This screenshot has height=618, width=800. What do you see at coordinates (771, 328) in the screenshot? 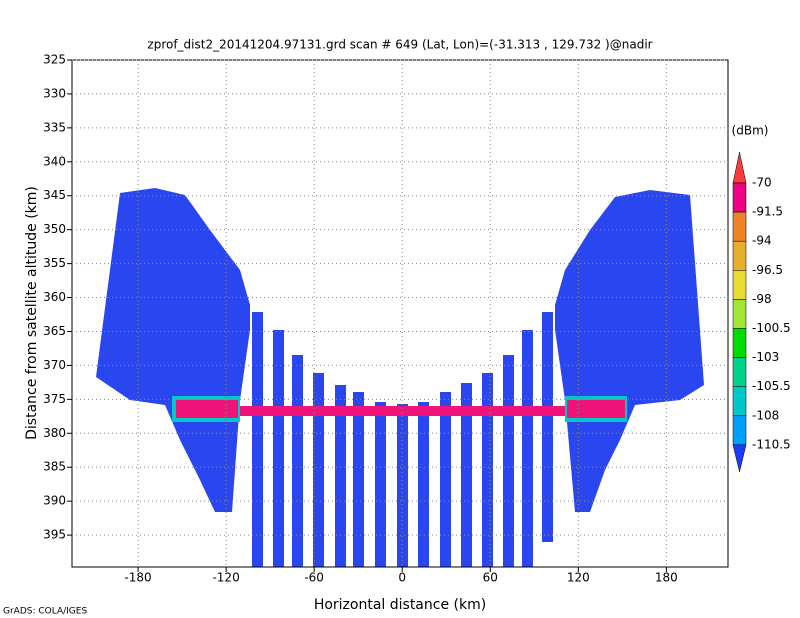
I see `colorbar-label: -100.5` at bounding box center [771, 328].